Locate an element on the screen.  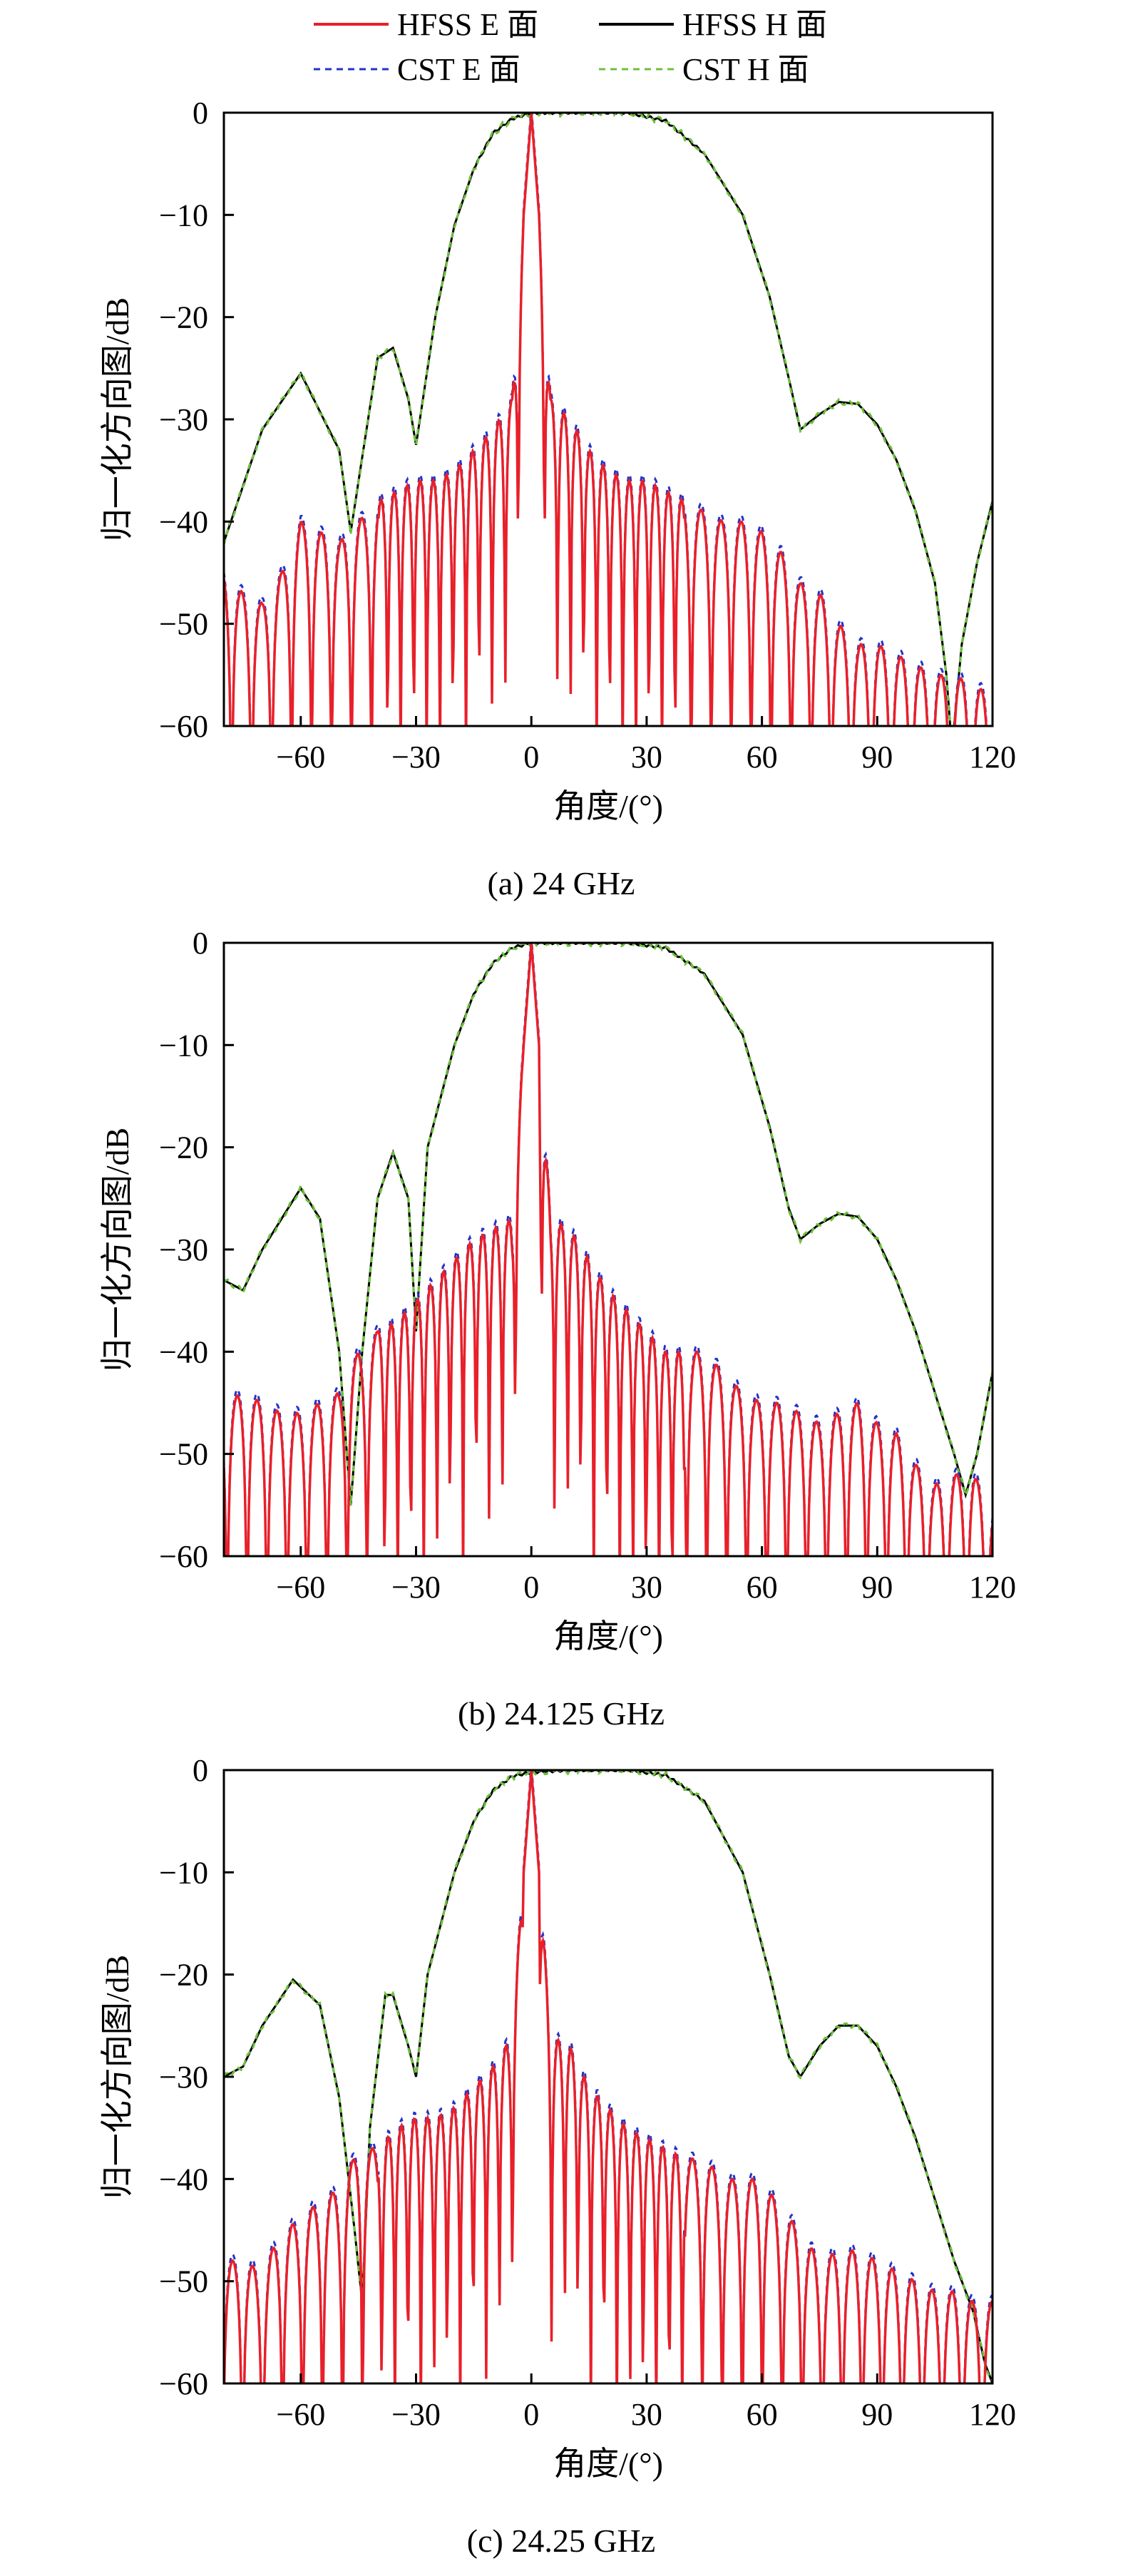
panel-caption: (b) 24.125 GHz is located at coordinates (561, 1713).